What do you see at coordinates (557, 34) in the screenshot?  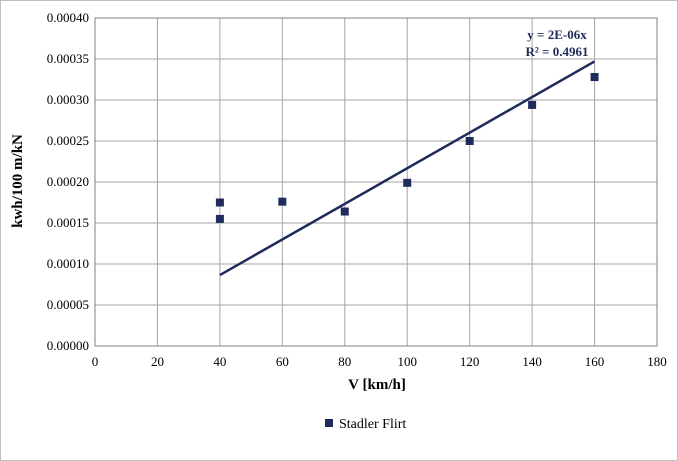 I see `trendline-equation: y = 2E-06x` at bounding box center [557, 34].